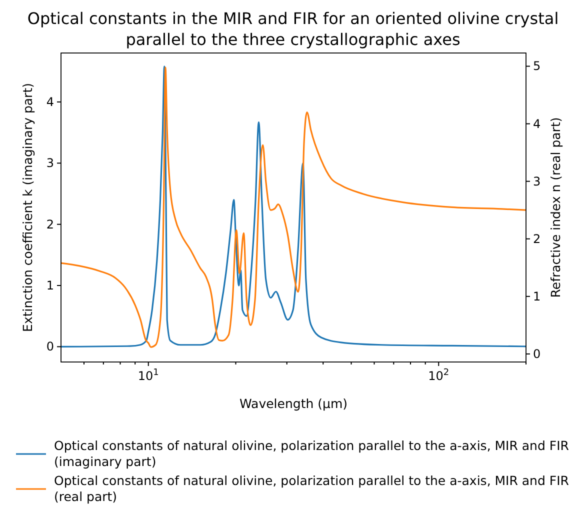 The height and width of the screenshot is (518, 586). I want to click on legend-label: Optical constants of natural olivine, polarization parallel to the a-axis, MIR and FIR (real part), so click(312, 488).